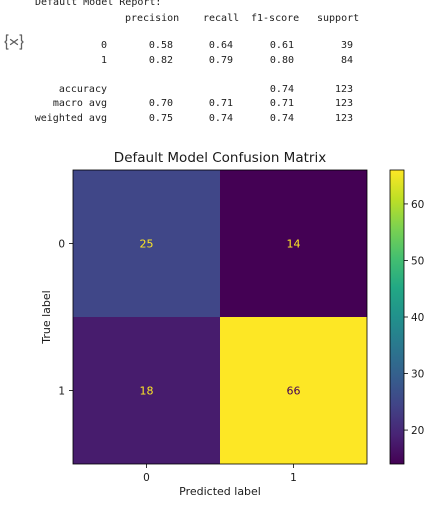 The image size is (428, 508). What do you see at coordinates (294, 244) in the screenshot?
I see `cell-value-label: 14` at bounding box center [294, 244].